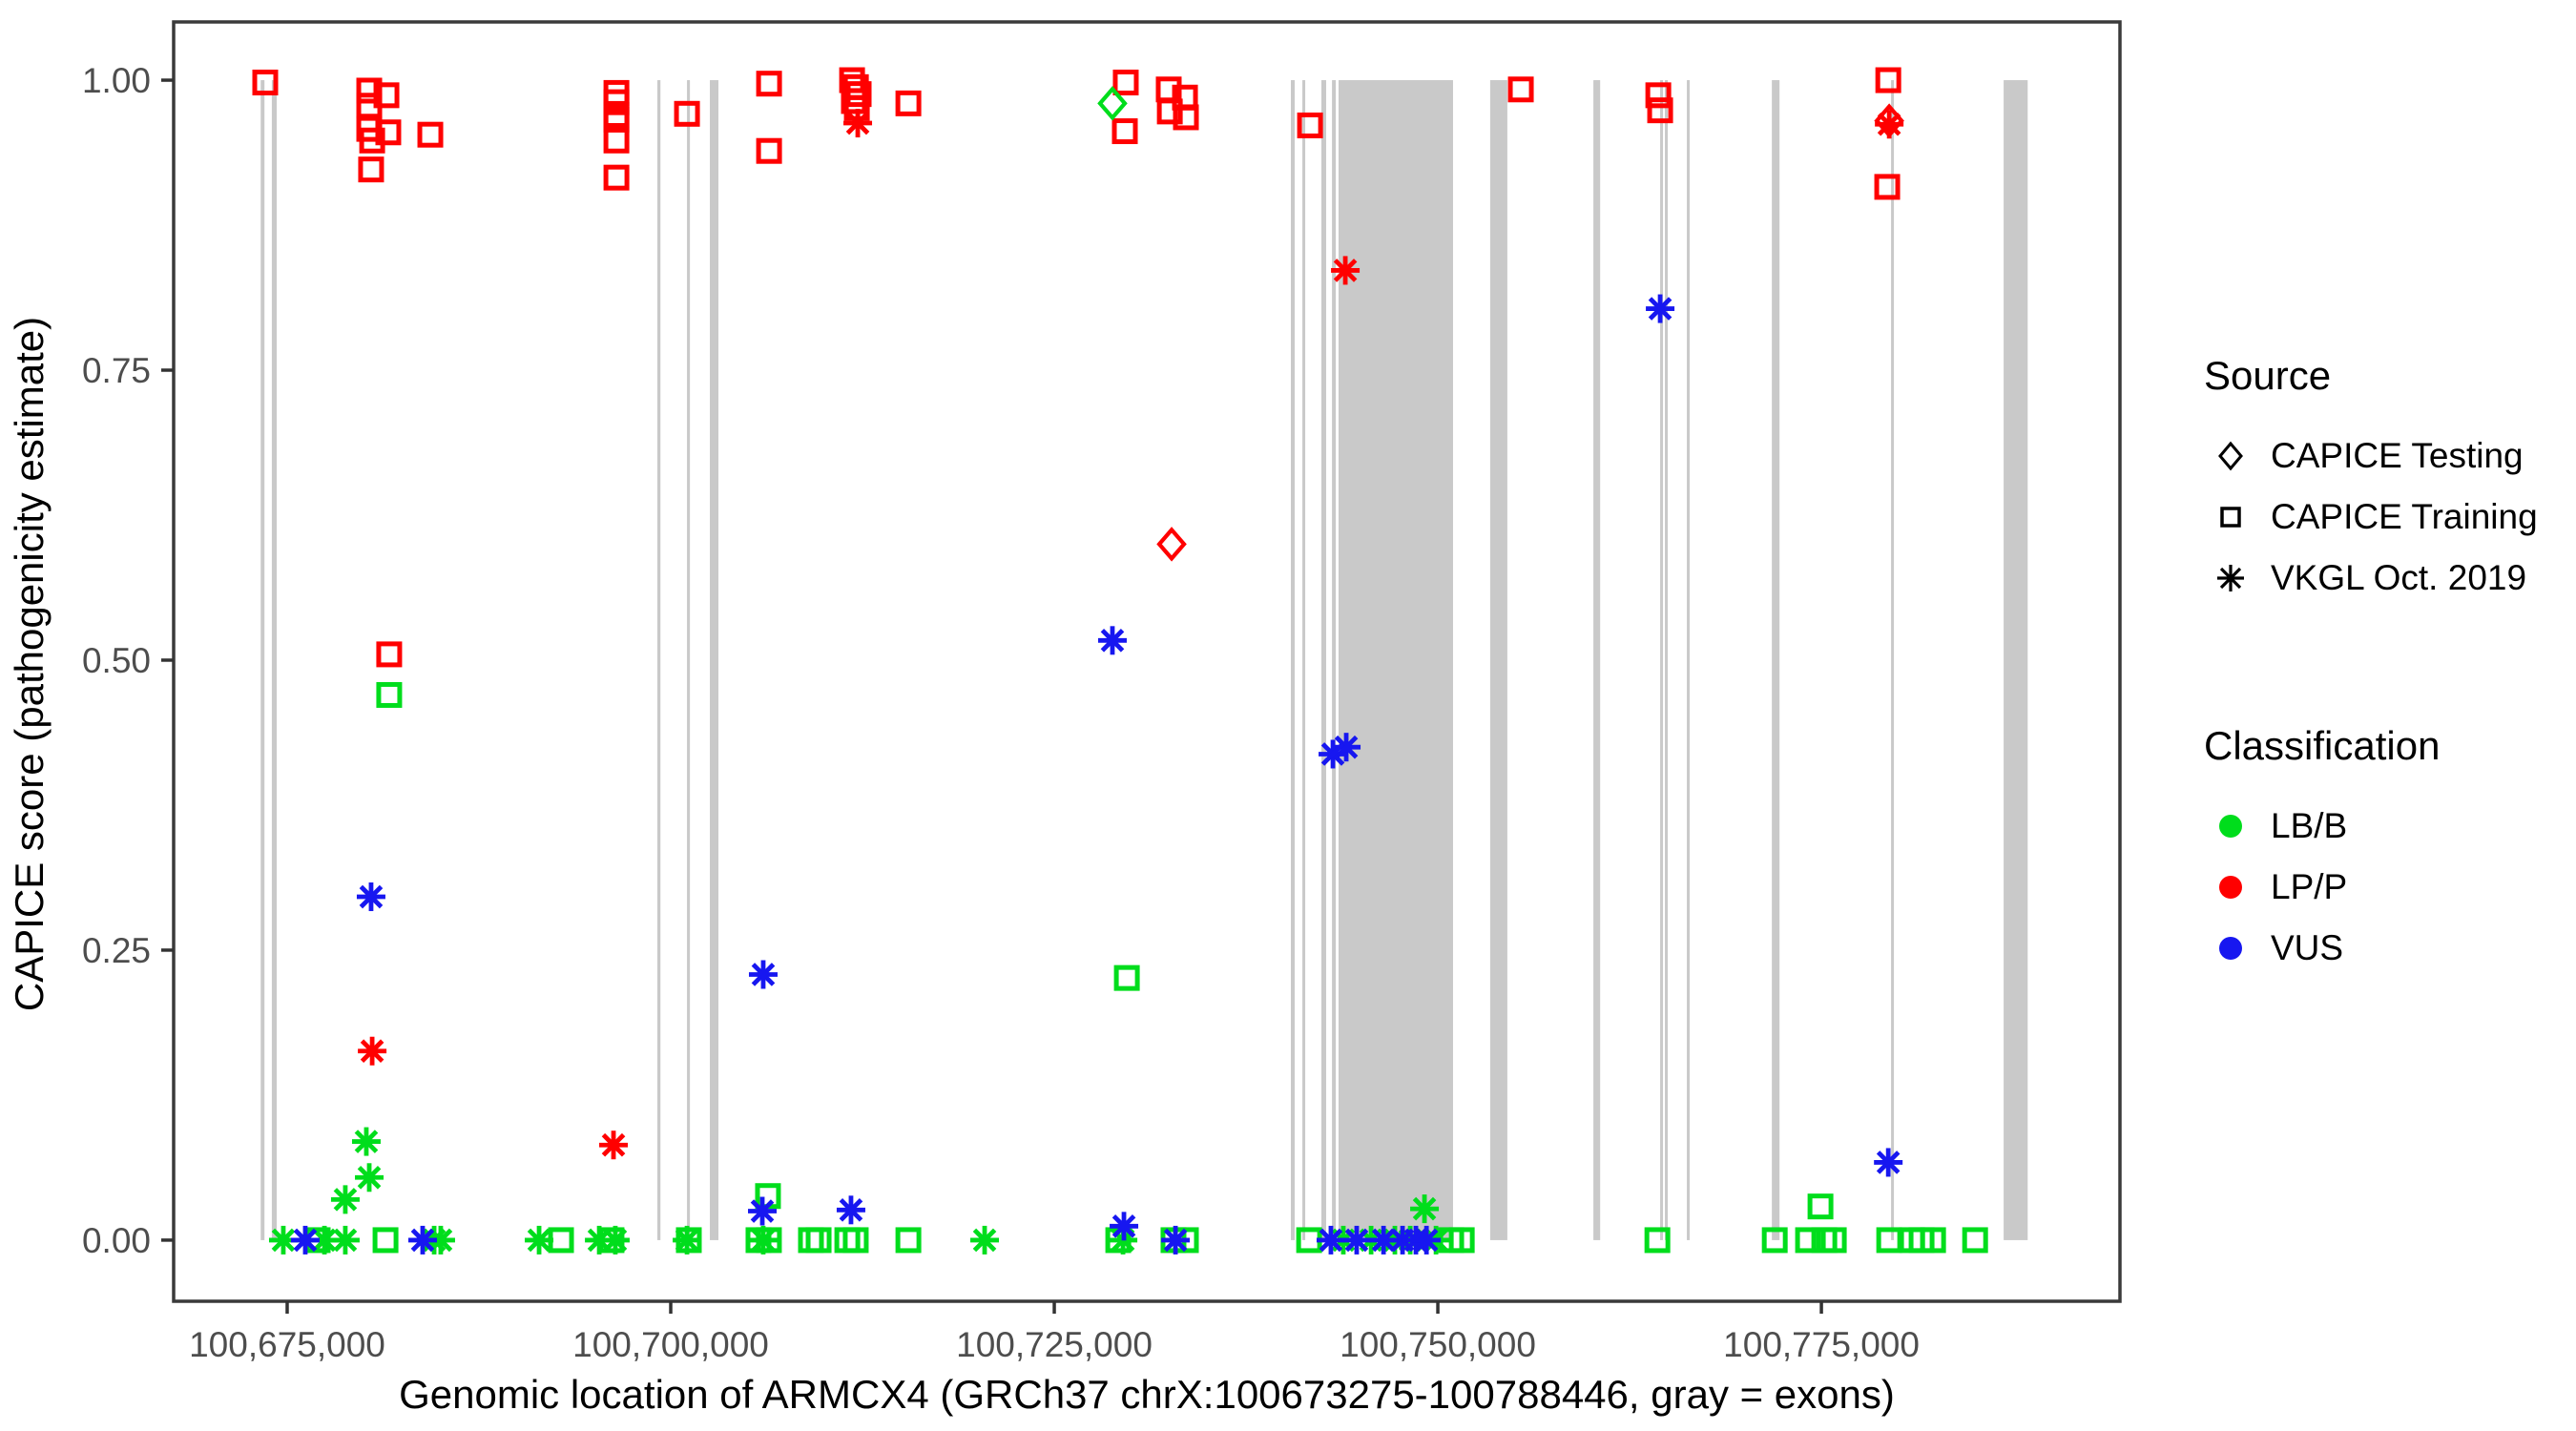 This screenshot has width=2576, height=1431. What do you see at coordinates (116, 950) in the screenshot?
I see `y-tick-label: 0.25` at bounding box center [116, 950].